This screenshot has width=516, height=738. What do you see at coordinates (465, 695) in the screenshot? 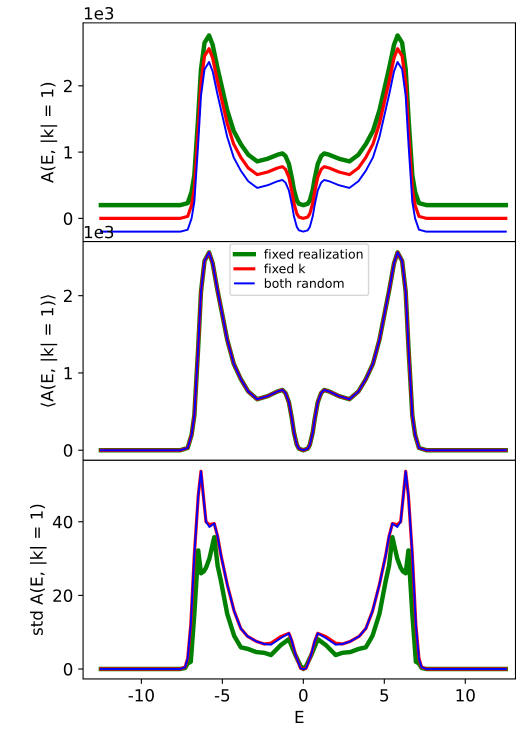
I see `x-tick-label: 10` at bounding box center [465, 695].